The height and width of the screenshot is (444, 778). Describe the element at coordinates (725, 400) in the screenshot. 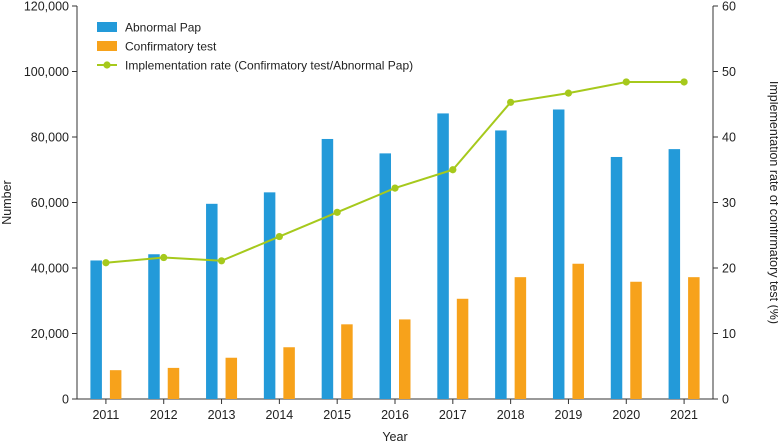

I see `y2-tick-label: 0` at that location.